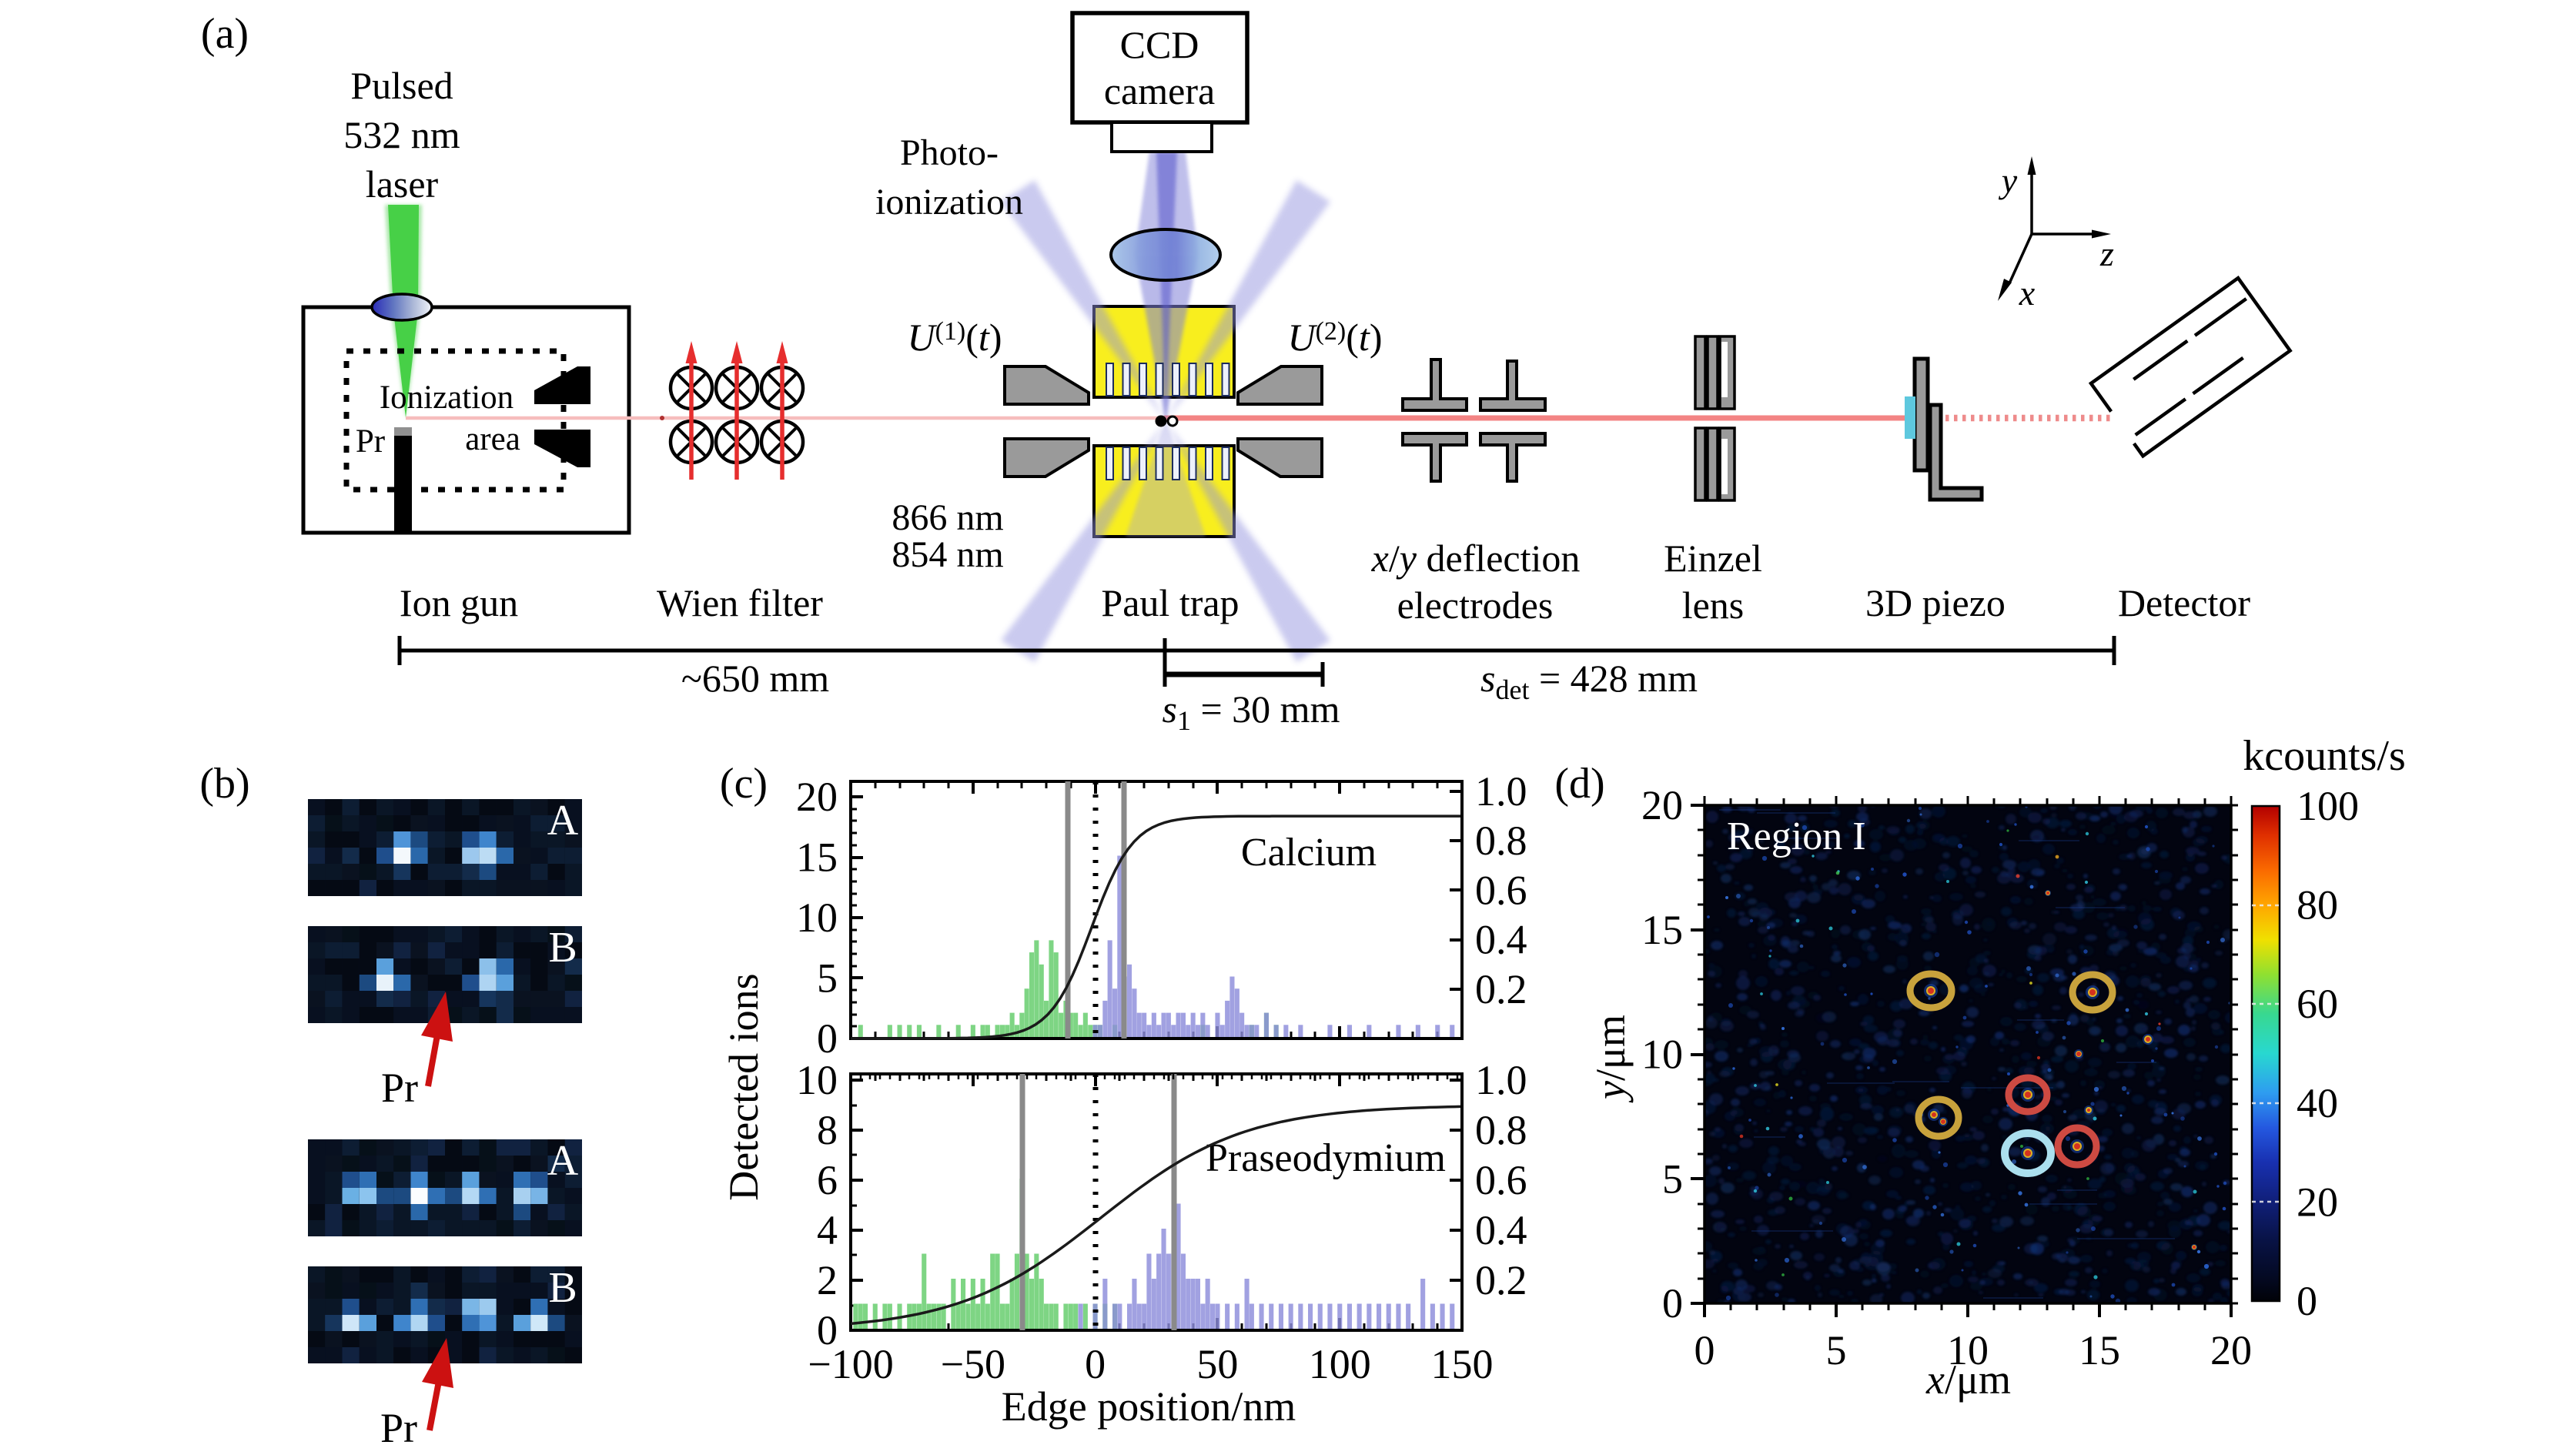 The width and height of the screenshot is (2576, 1455). Describe the element at coordinates (1475, 606) in the screenshot. I see `svg-text: electrodes` at that location.